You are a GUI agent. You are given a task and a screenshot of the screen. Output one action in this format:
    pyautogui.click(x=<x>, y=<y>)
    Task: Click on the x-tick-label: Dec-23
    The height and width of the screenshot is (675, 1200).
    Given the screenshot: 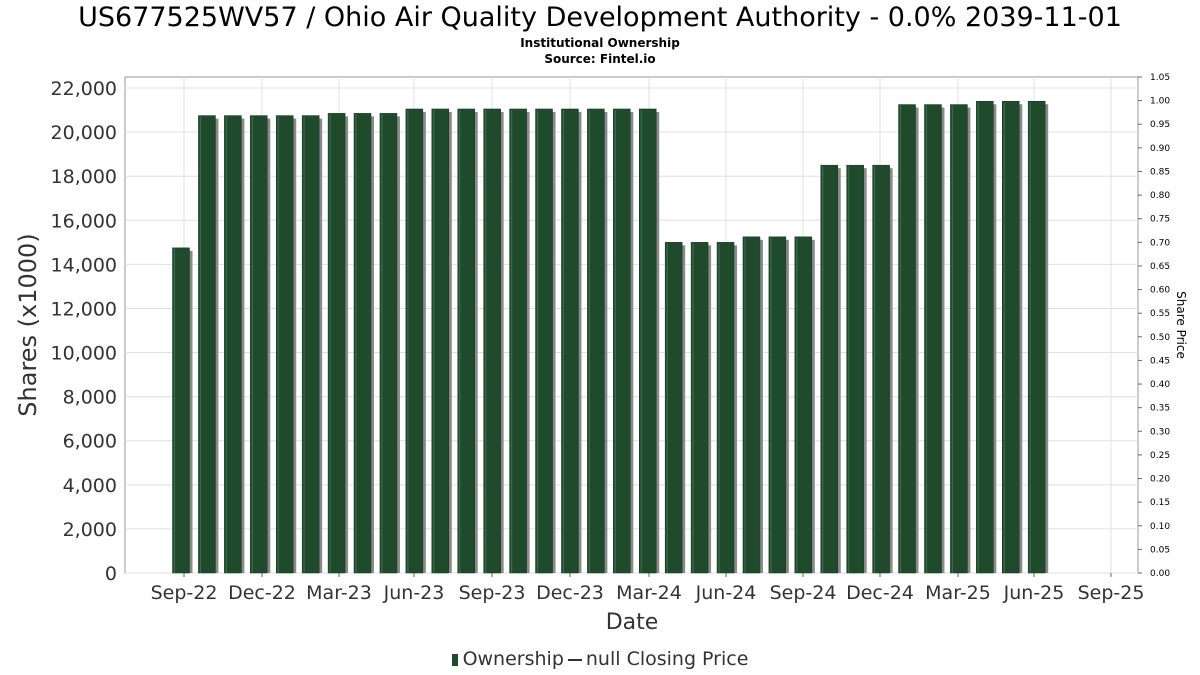 What is the action you would take?
    pyautogui.click(x=570, y=593)
    